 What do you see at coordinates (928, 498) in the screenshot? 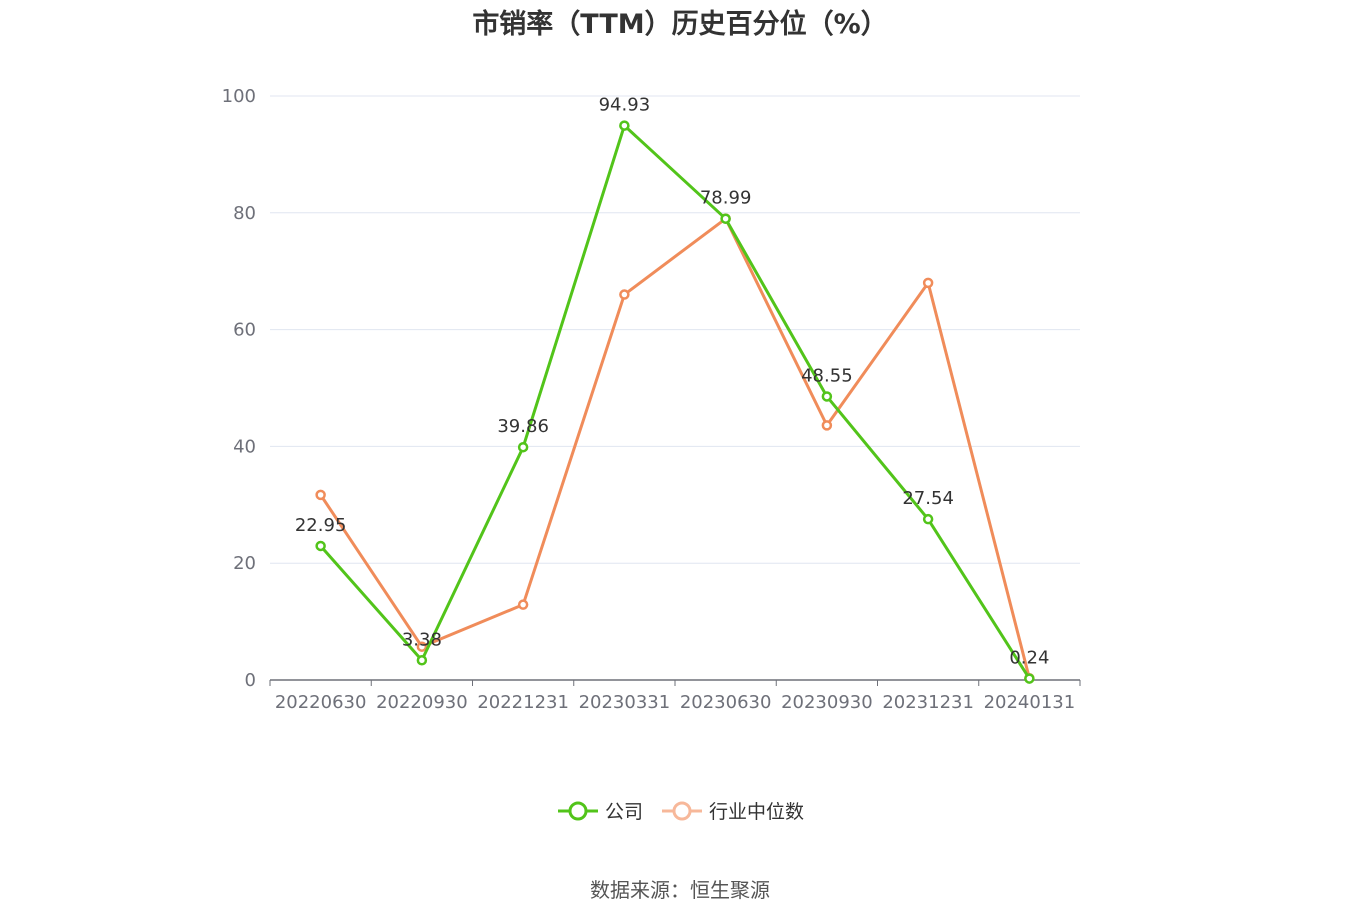
I see `data-label: 27.54` at bounding box center [928, 498].